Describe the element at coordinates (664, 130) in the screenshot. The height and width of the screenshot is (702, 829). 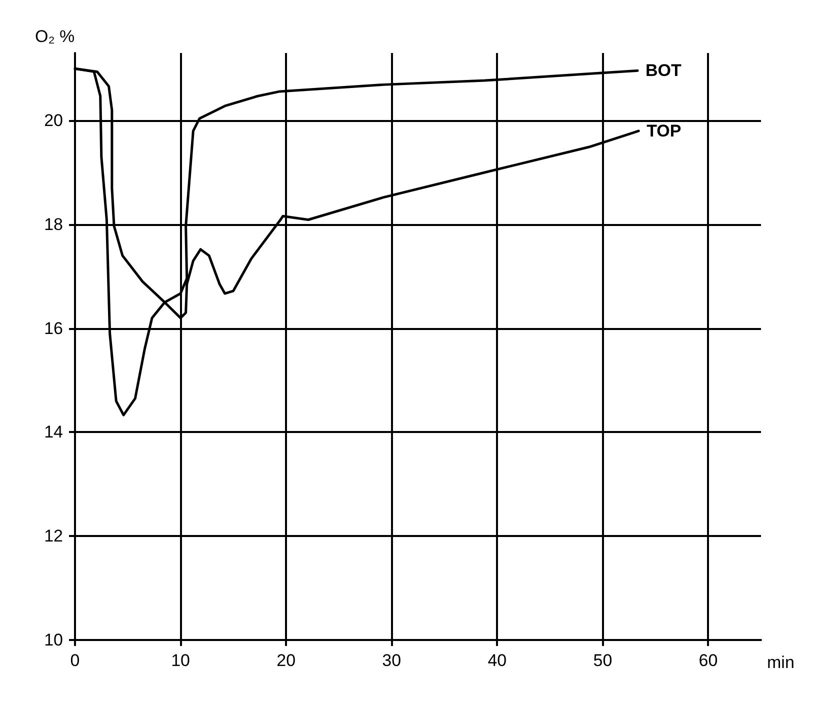
I see `series-label: TOP` at that location.